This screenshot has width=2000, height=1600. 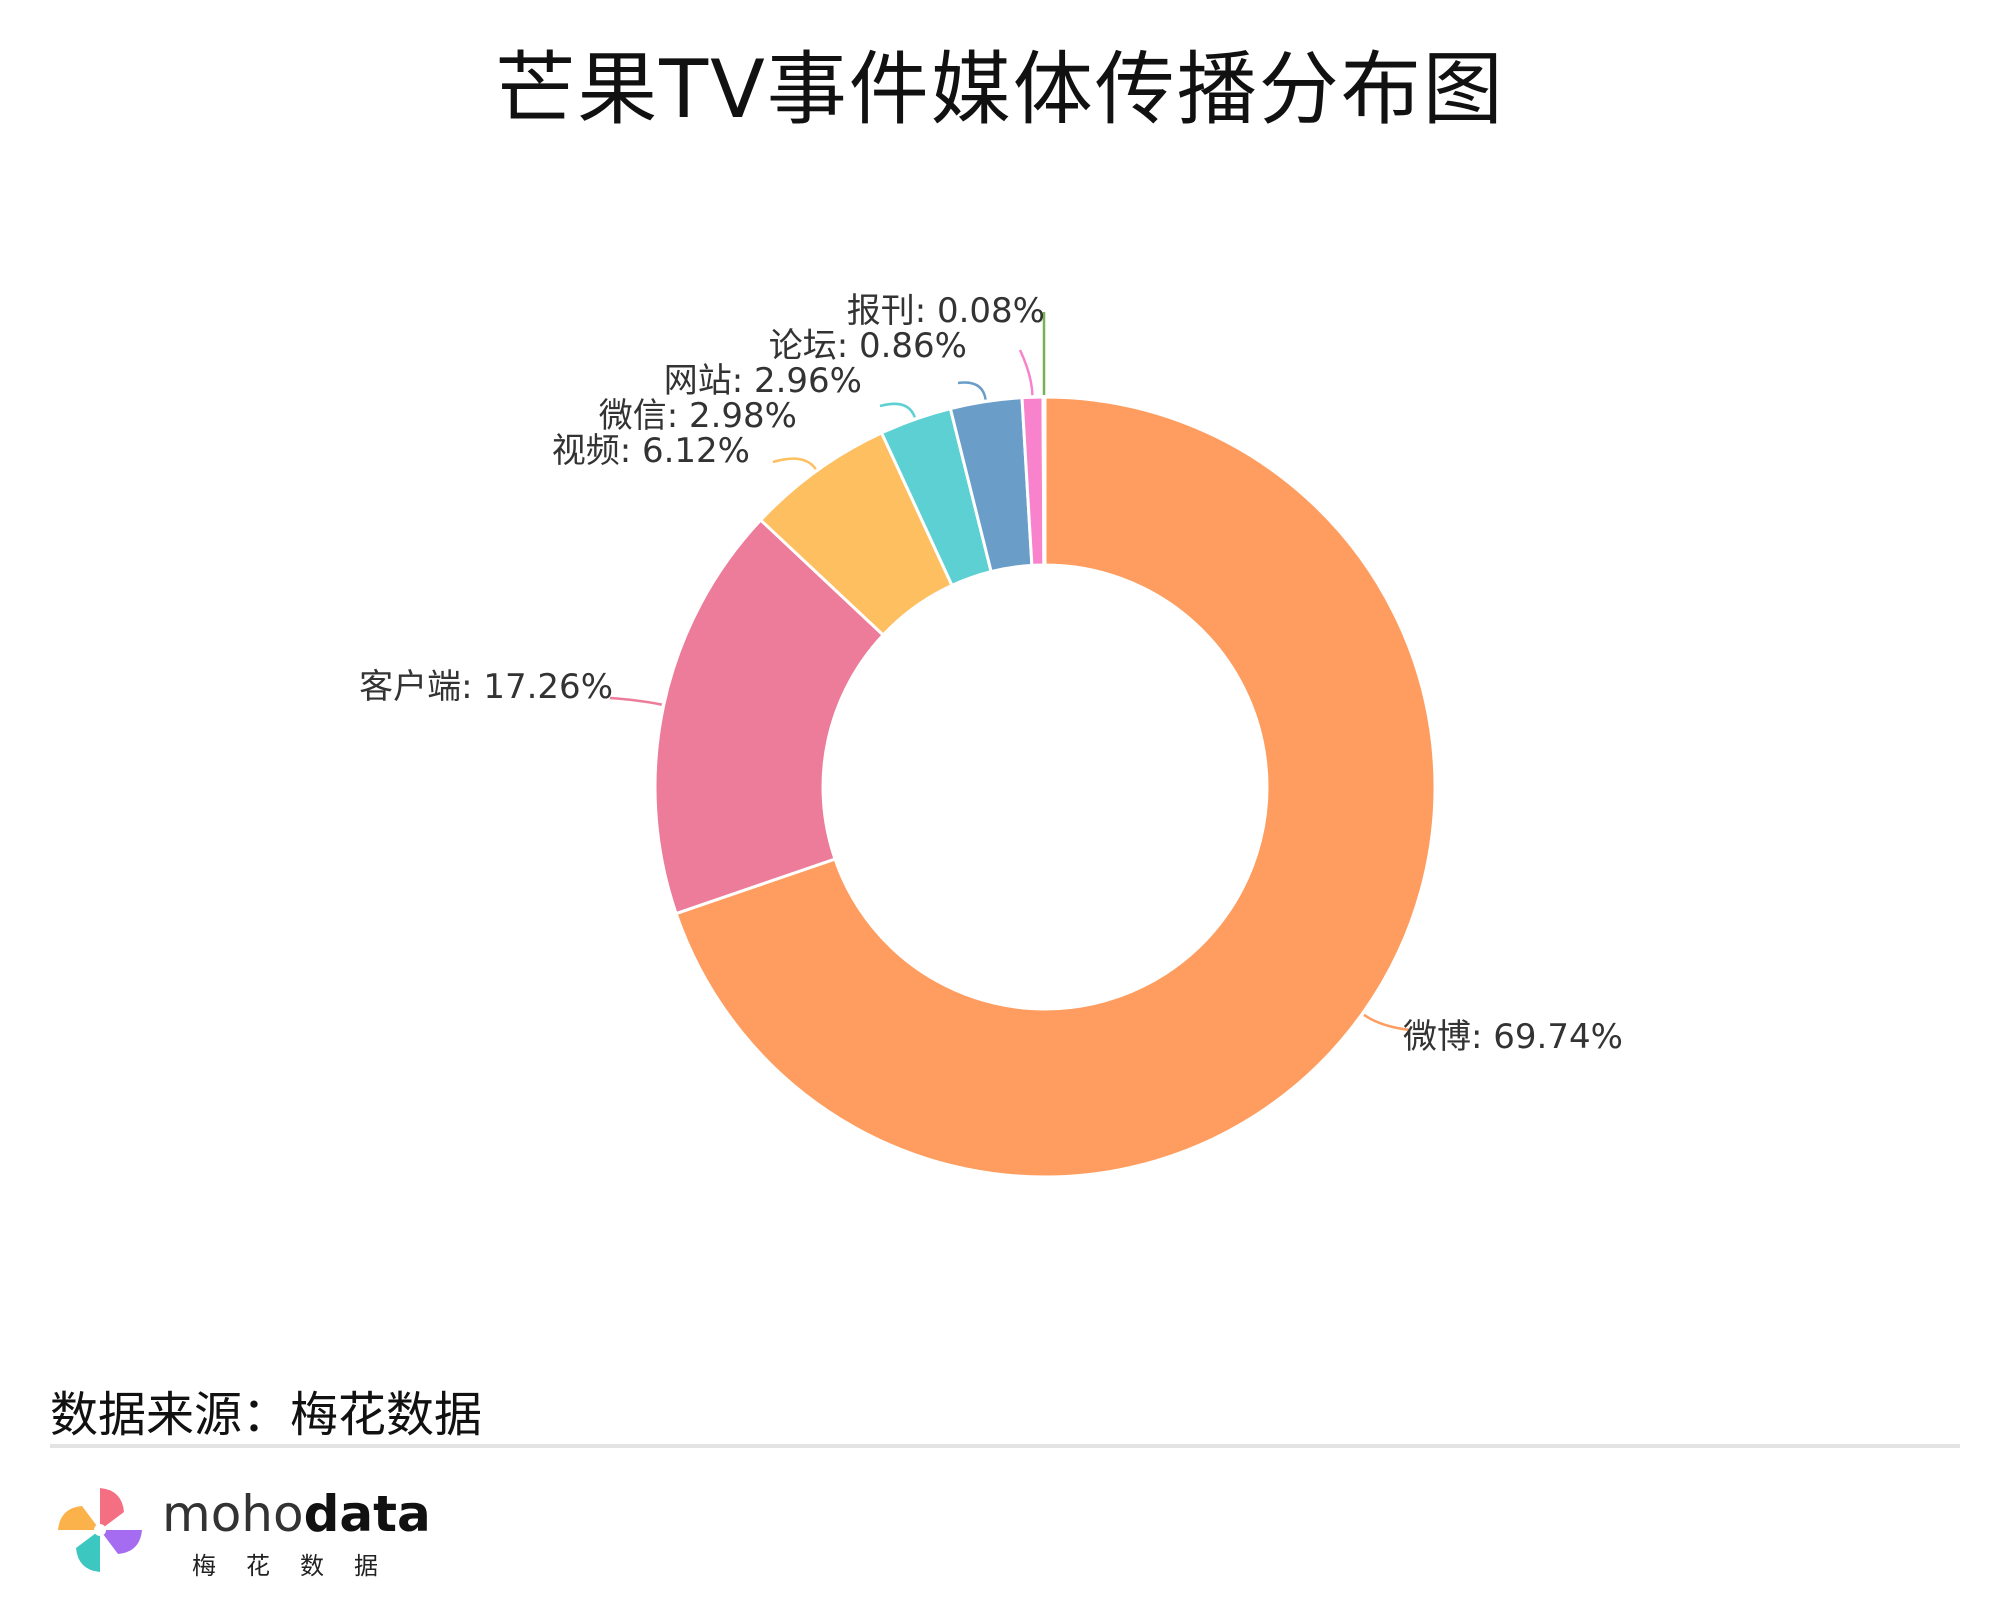 I want to click on slice-label-论坛: 论坛: 0.86%, so click(x=868, y=346).